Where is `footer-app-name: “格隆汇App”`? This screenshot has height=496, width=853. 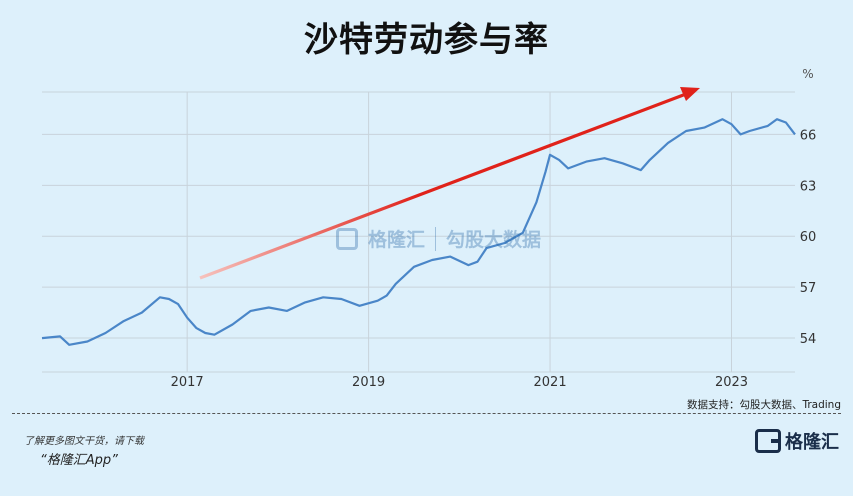
footer-app-name: “格隆汇App” is located at coordinates (79, 460).